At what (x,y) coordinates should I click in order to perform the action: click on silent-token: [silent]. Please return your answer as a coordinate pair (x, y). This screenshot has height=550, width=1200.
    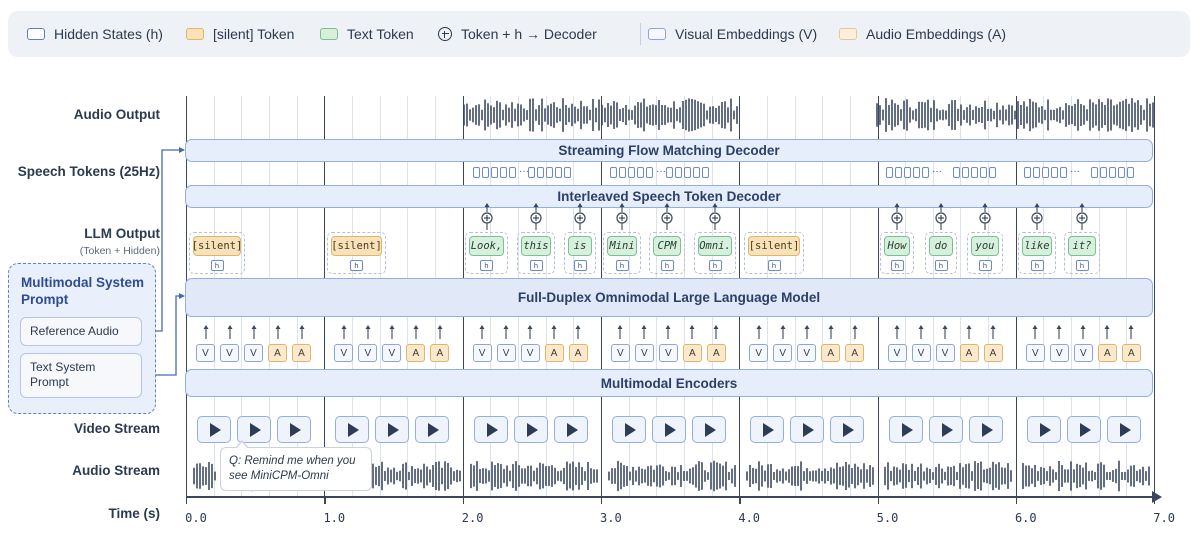
    Looking at the image, I should click on (774, 246).